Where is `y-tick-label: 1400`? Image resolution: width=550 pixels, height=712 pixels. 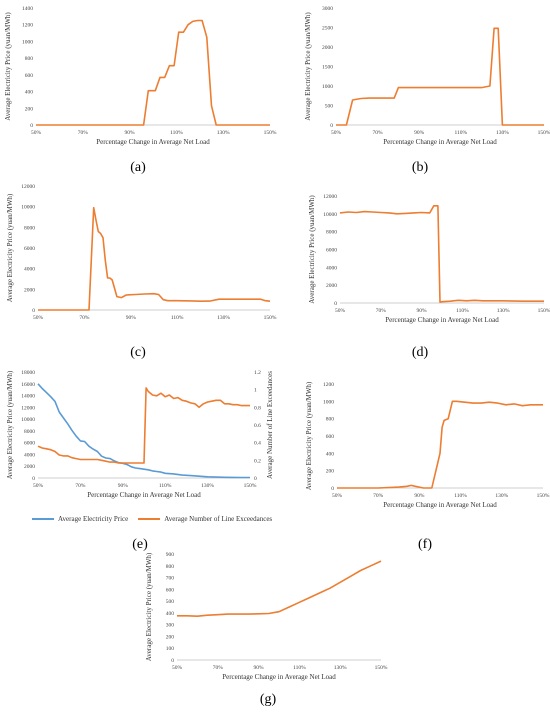 y-tick-label: 1400 is located at coordinates (27, 9).